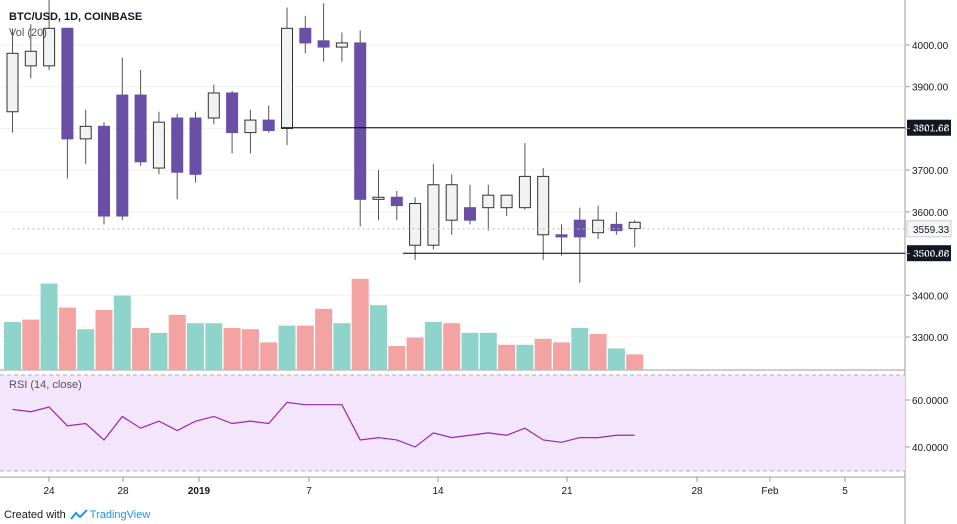 Image resolution: width=957 pixels, height=524 pixels. Describe the element at coordinates (28, 33) in the screenshot. I see `volume-label: Vol (20)` at that location.